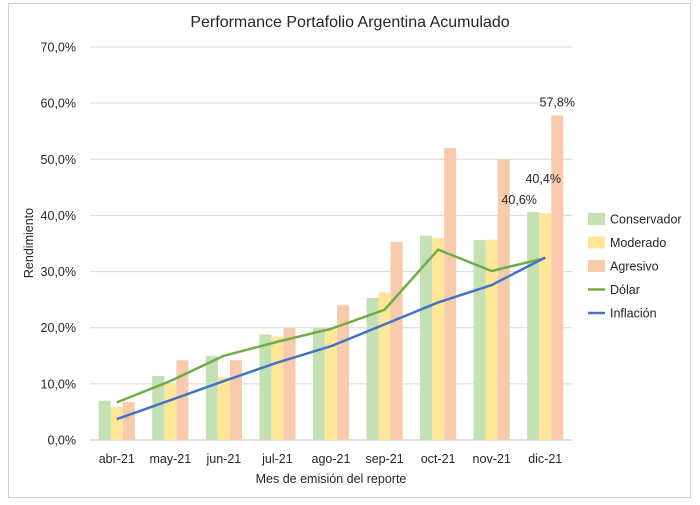  What do you see at coordinates (518, 200) in the screenshot?
I see `data-label-conservador: 40,6%` at bounding box center [518, 200].